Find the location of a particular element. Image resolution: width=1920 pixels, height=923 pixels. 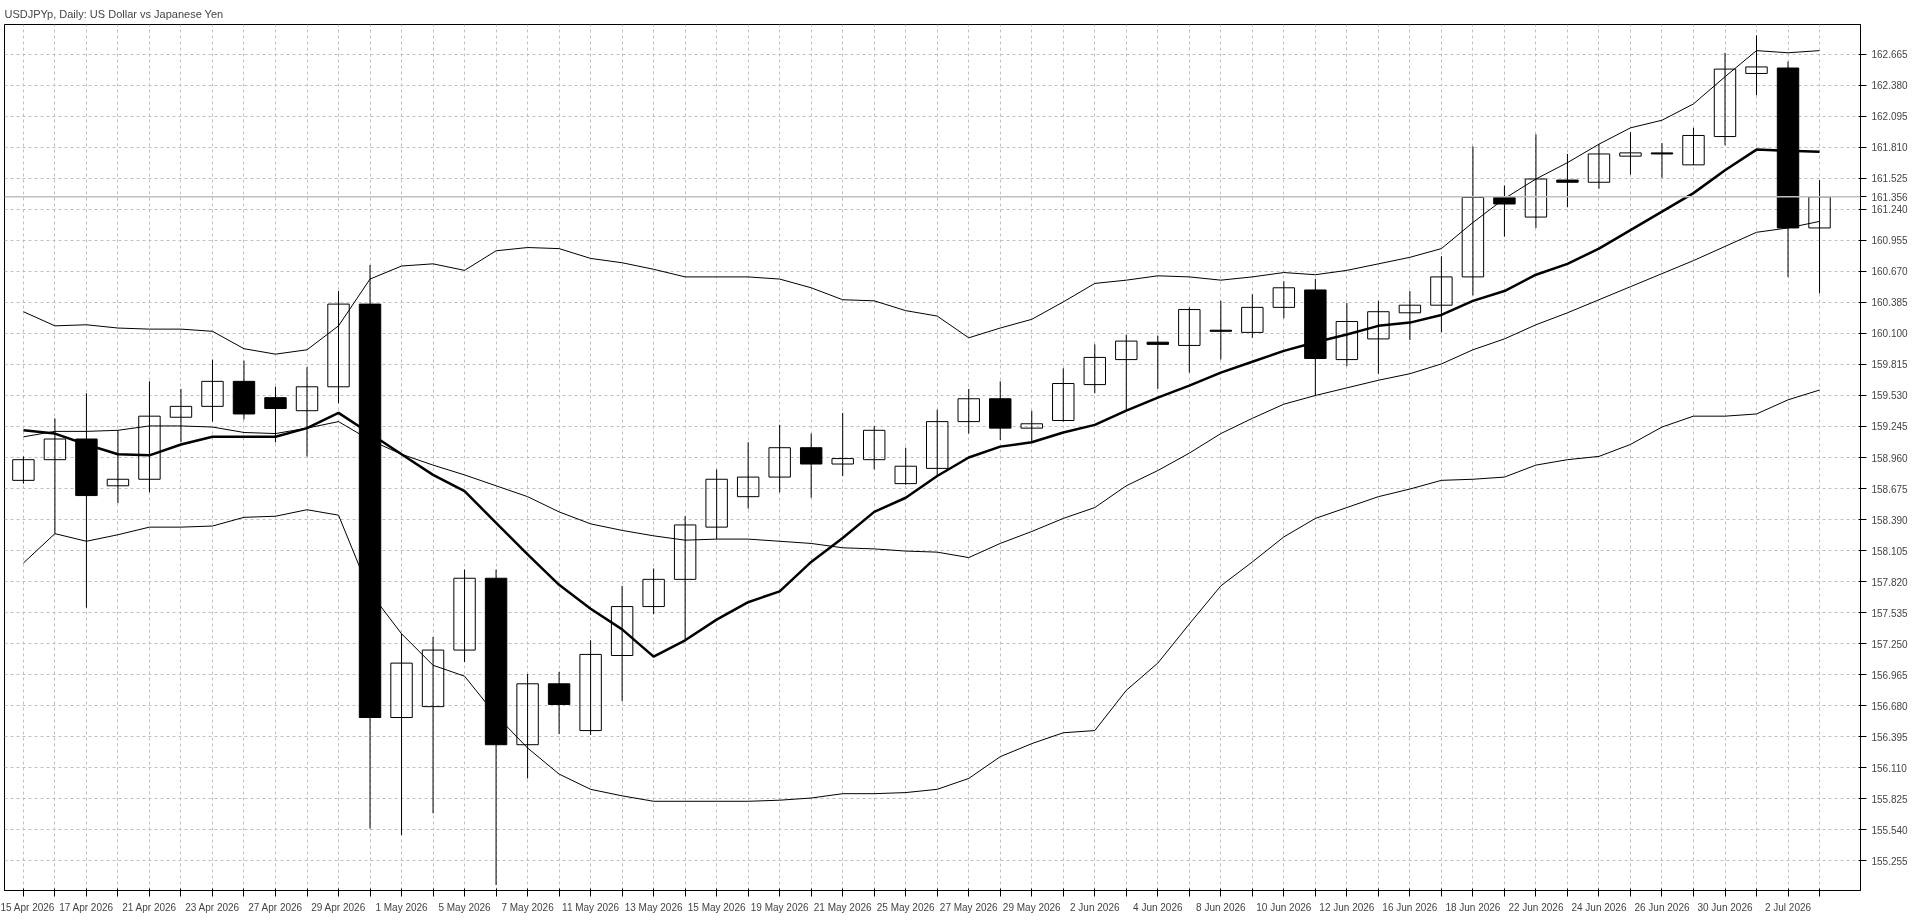

x-tick-label: 5 May 2026 is located at coordinates (465, 907).